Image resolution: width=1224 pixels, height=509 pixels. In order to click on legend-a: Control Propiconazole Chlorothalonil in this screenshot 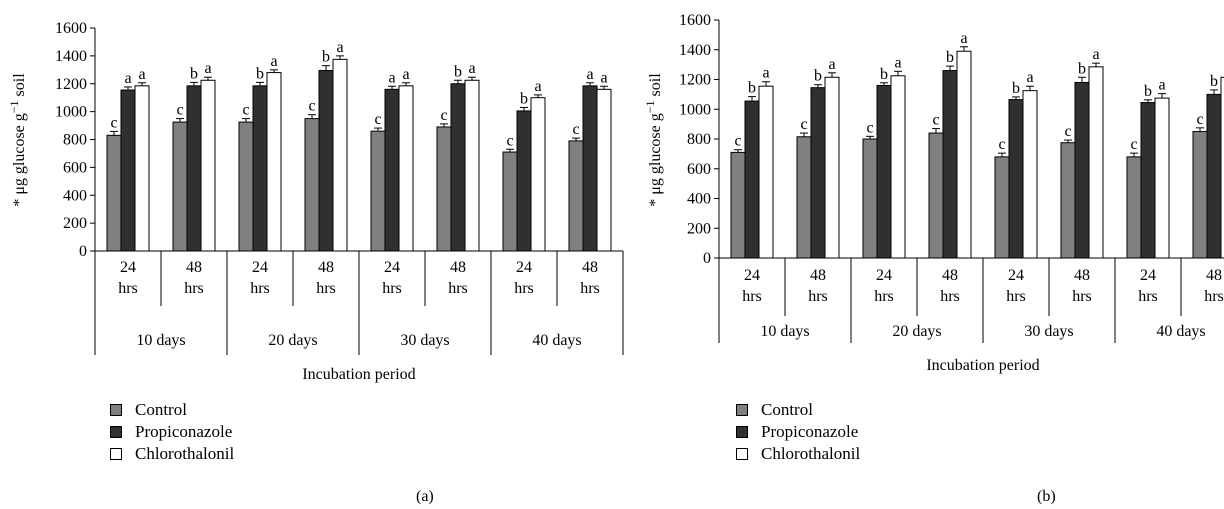, I will do `click(172, 432)`.